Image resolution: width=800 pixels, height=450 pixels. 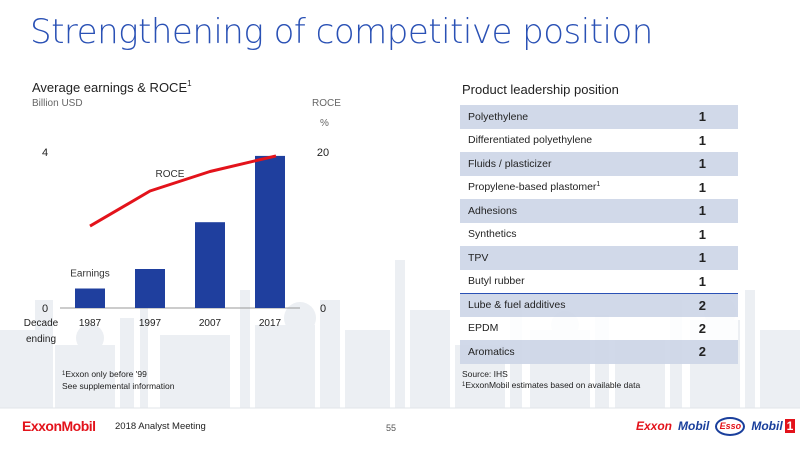 I want to click on product-name: Adhesions, so click(x=493, y=210).